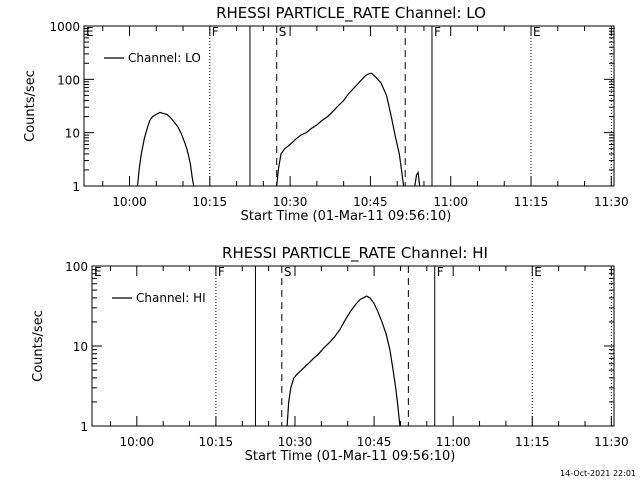 This screenshot has height=480, width=640. I want to click on legend-label: Channel: HI, so click(171, 298).